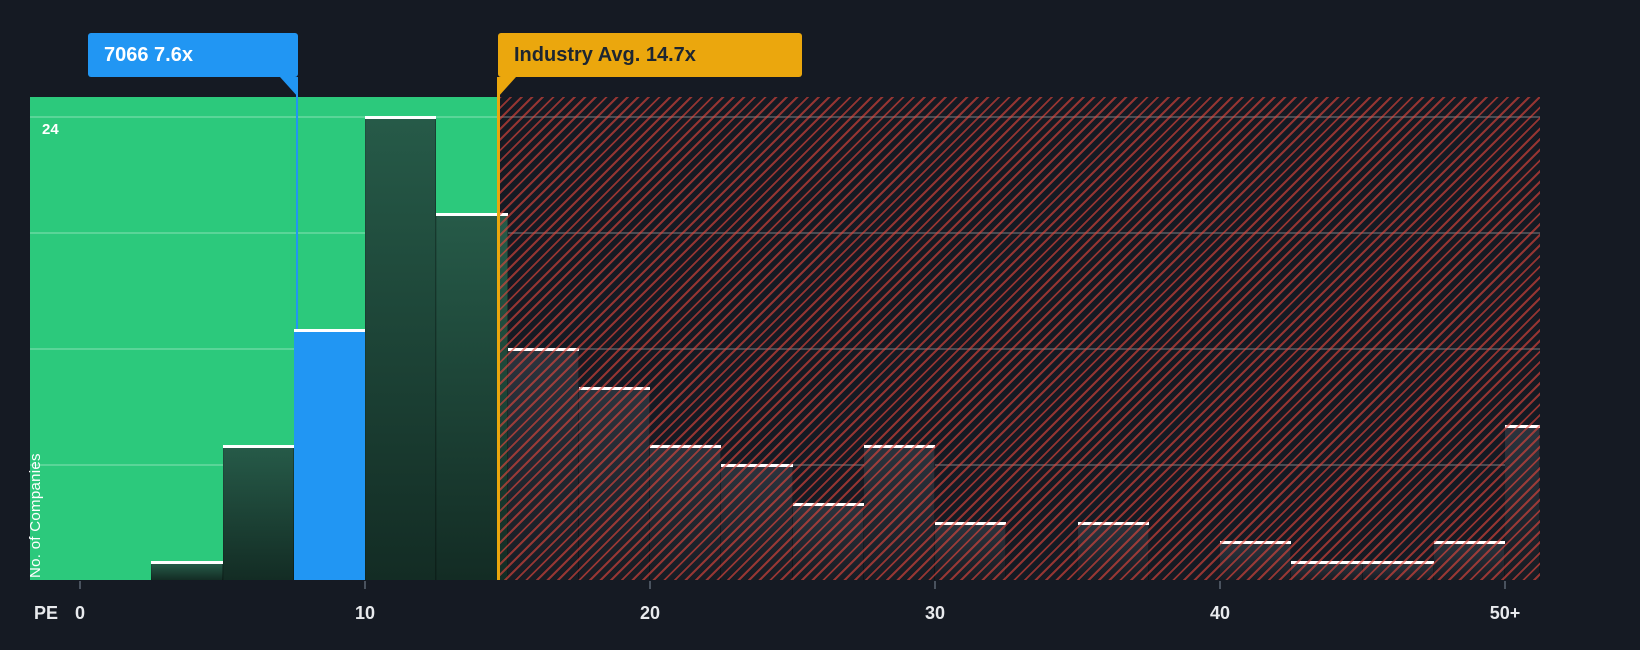 The image size is (1640, 650). I want to click on company-bar, so click(329, 454).